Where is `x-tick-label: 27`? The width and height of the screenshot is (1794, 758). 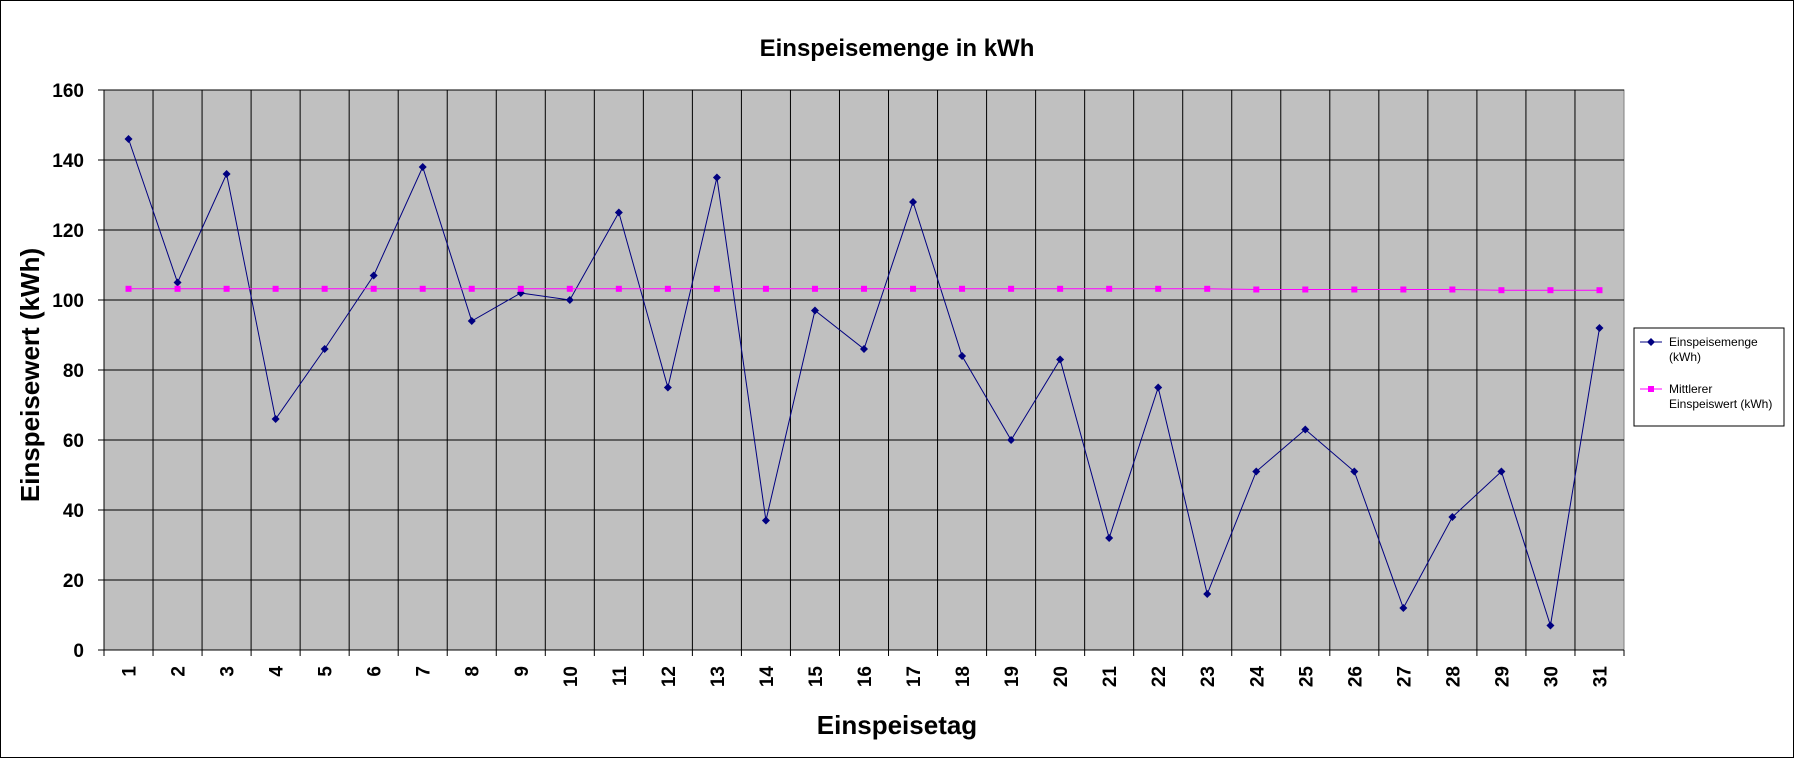 x-tick-label: 27 is located at coordinates (1404, 676).